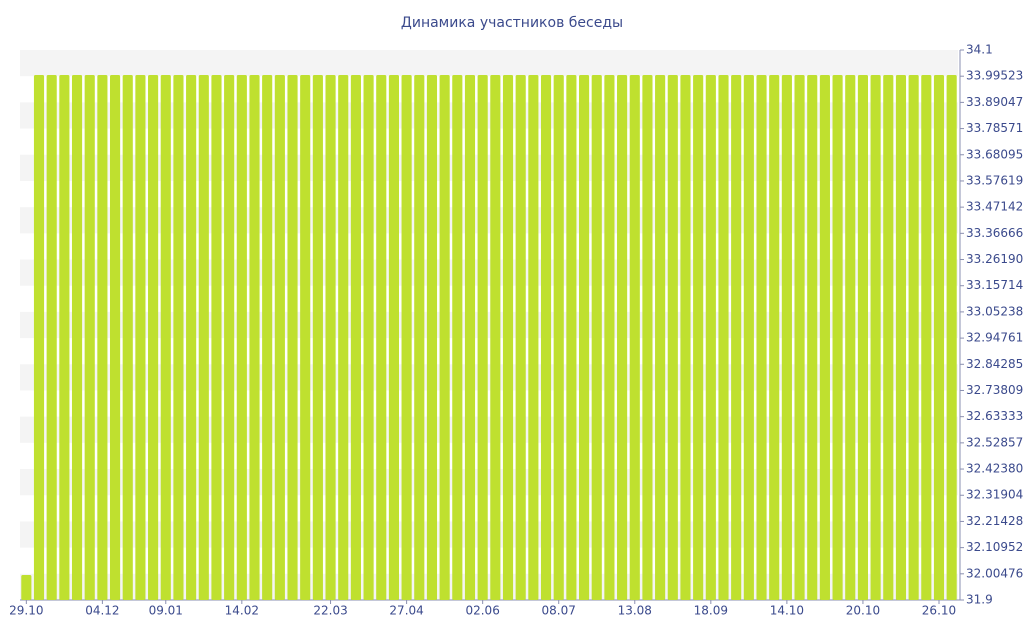 The height and width of the screenshot is (640, 1024). I want to click on y-tick-label: 32.94761, so click(994, 338).